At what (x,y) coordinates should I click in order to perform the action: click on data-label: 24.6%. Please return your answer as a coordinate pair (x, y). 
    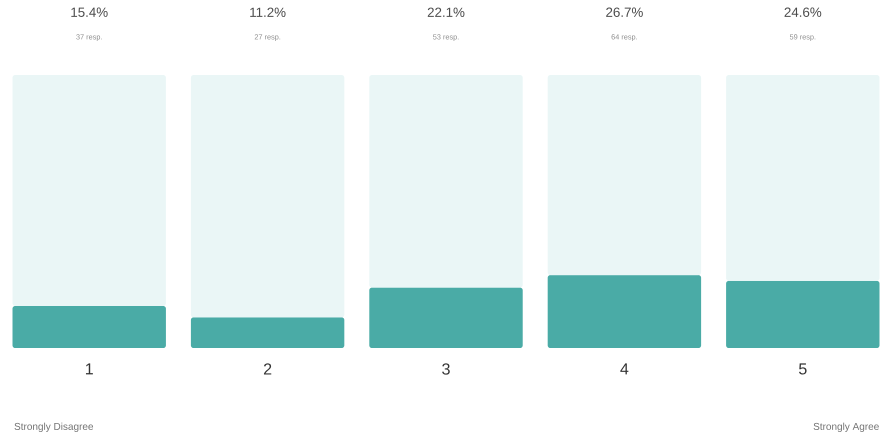
    Looking at the image, I should click on (803, 12).